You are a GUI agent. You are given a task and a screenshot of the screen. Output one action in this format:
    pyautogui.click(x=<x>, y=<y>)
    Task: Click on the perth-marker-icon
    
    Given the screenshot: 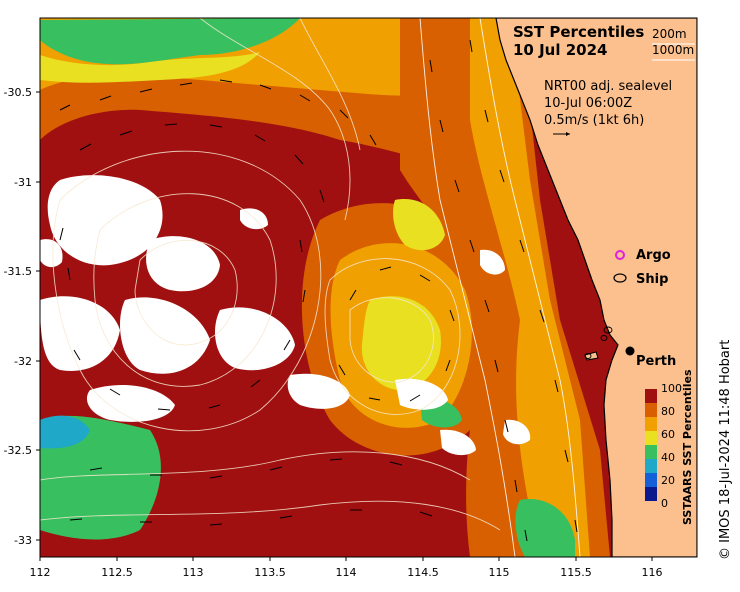 What is the action you would take?
    pyautogui.click(x=630, y=351)
    